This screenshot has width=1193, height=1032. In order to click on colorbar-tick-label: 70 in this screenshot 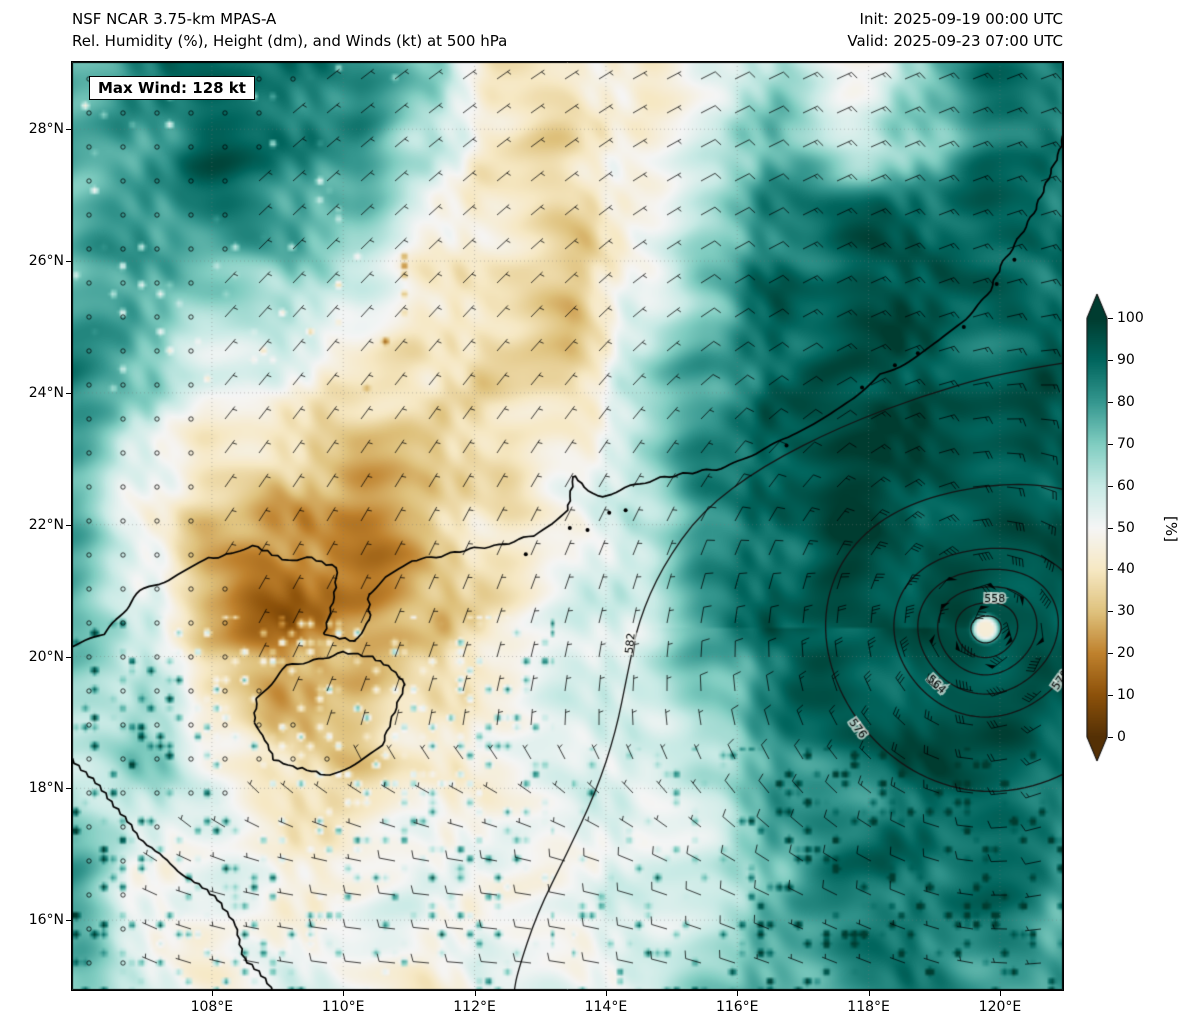, I will do `click(1126, 443)`.